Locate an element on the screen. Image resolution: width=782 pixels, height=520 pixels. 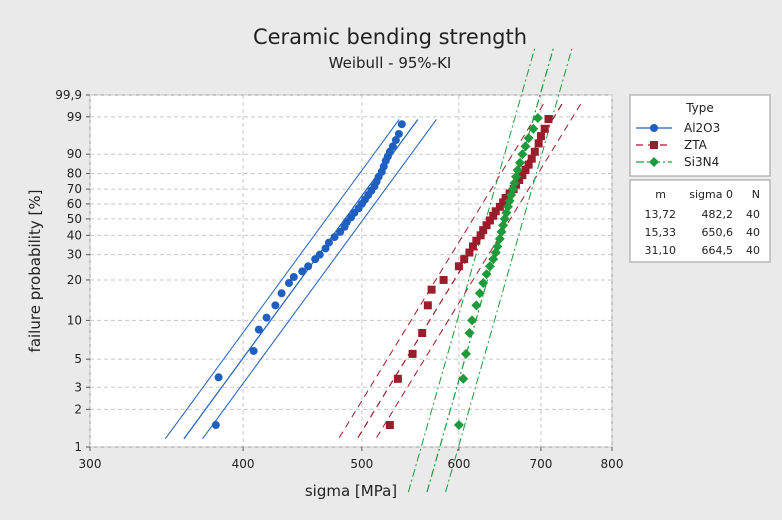
stats-header-sigma0: sigma 0 is located at coordinates (711, 194).